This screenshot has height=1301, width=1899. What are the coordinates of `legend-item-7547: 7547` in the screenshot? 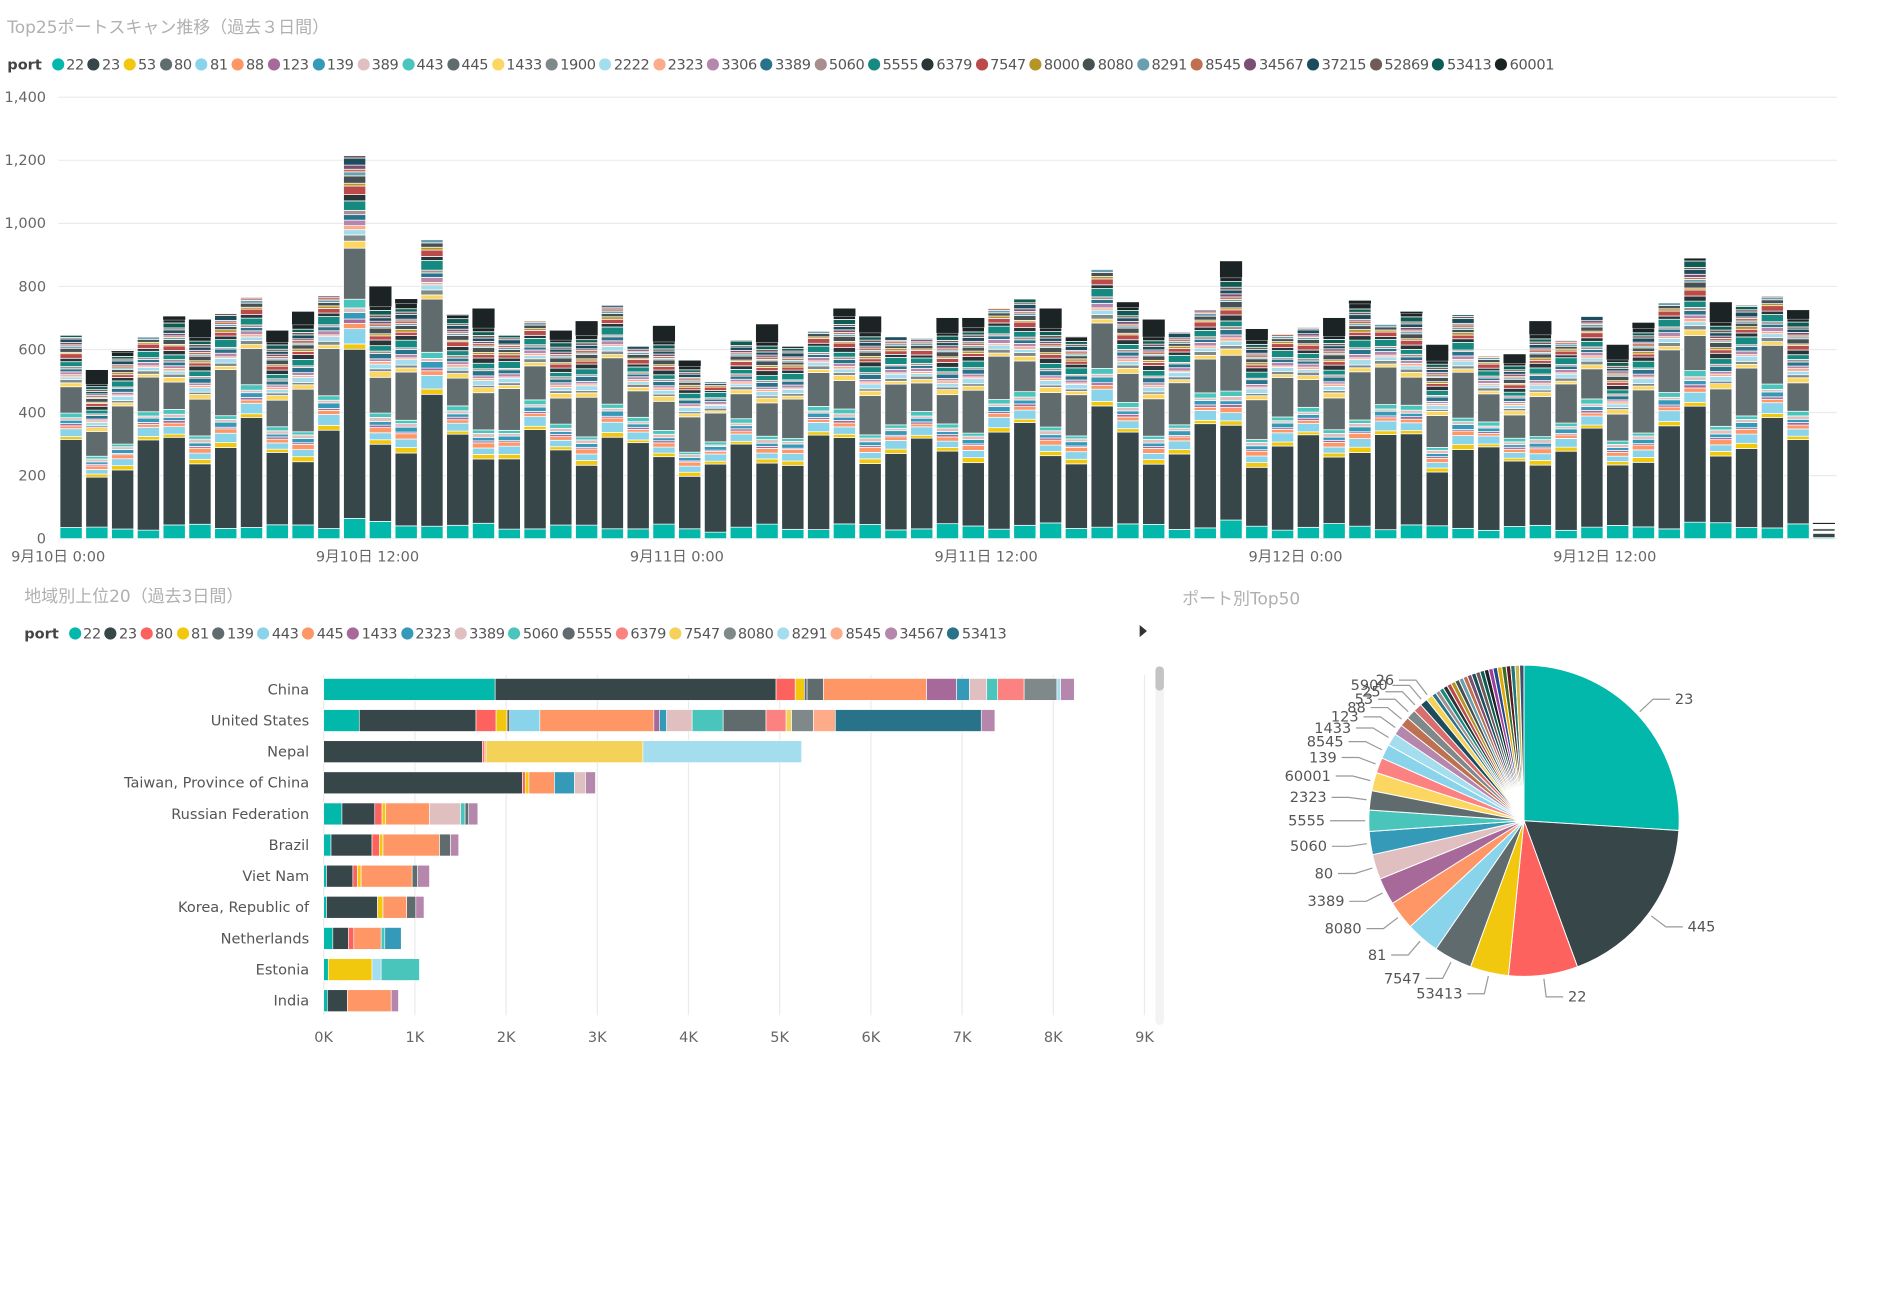 It's located at (1001, 64).